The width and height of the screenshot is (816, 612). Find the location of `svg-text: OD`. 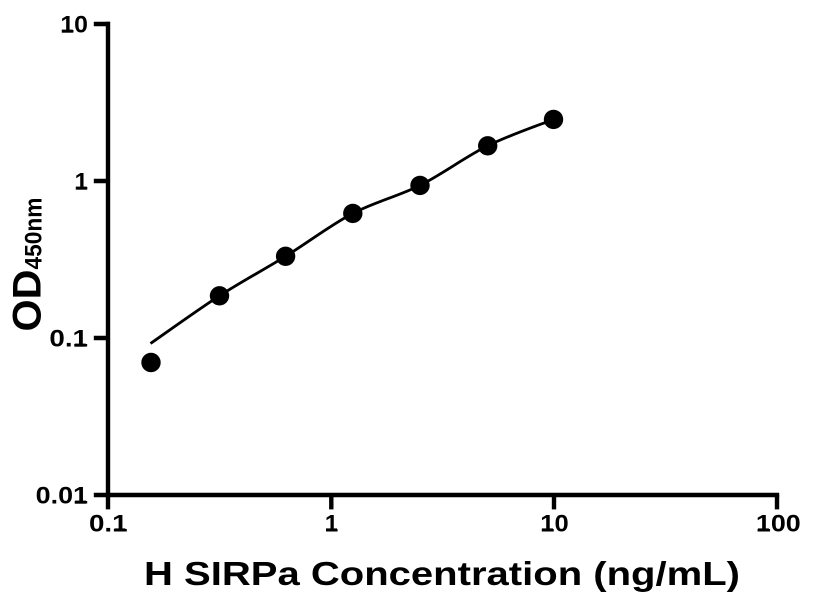

svg-text: OD is located at coordinates (27, 301).